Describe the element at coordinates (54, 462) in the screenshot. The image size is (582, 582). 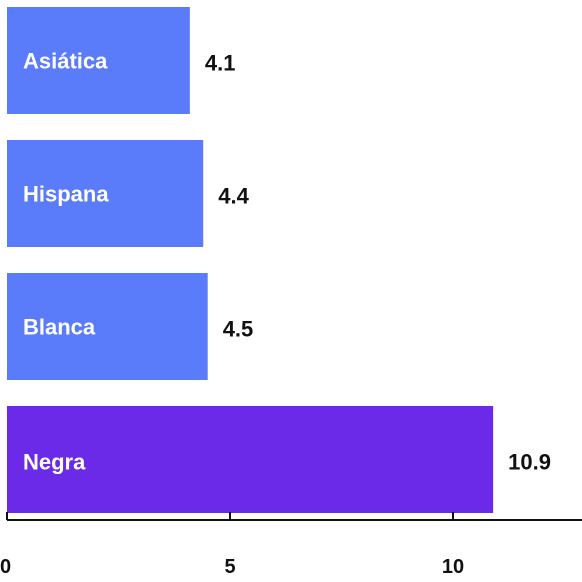
I see `category-label-negra: Negra` at that location.